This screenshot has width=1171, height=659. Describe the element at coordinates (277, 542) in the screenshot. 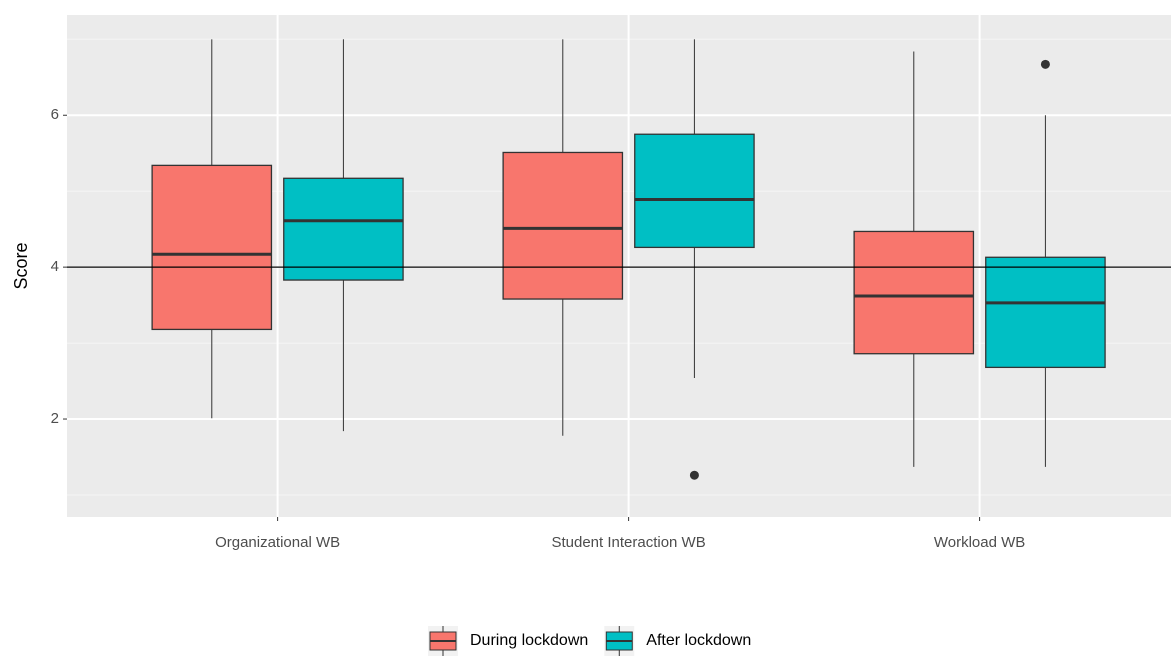

I see `x-tick-label: Organizational WB` at that location.